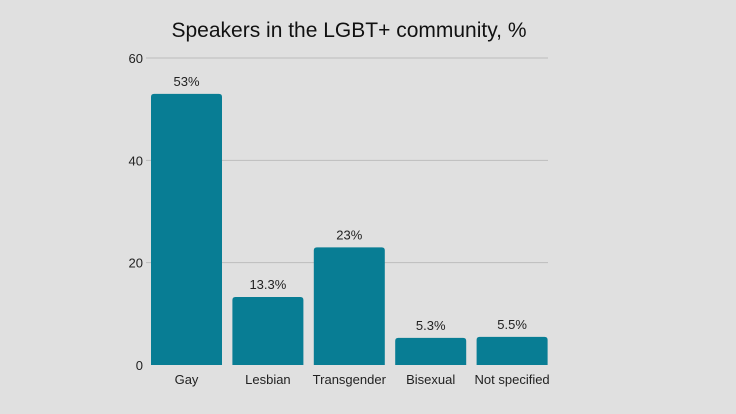 Image resolution: width=736 pixels, height=414 pixels. I want to click on y-tick-label: 60, so click(136, 58).